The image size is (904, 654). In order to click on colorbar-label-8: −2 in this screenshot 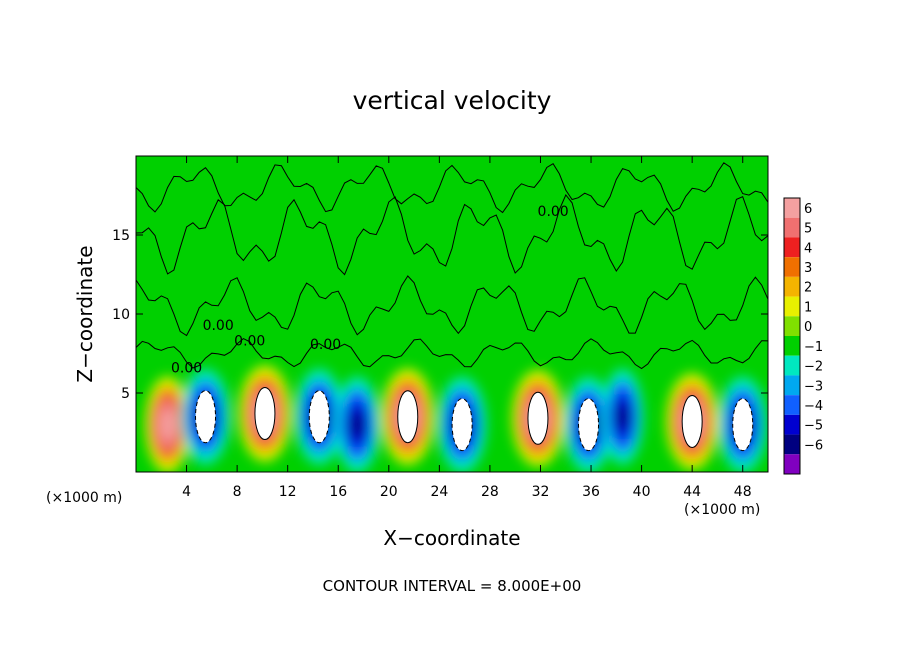, I will do `click(813, 367)`.